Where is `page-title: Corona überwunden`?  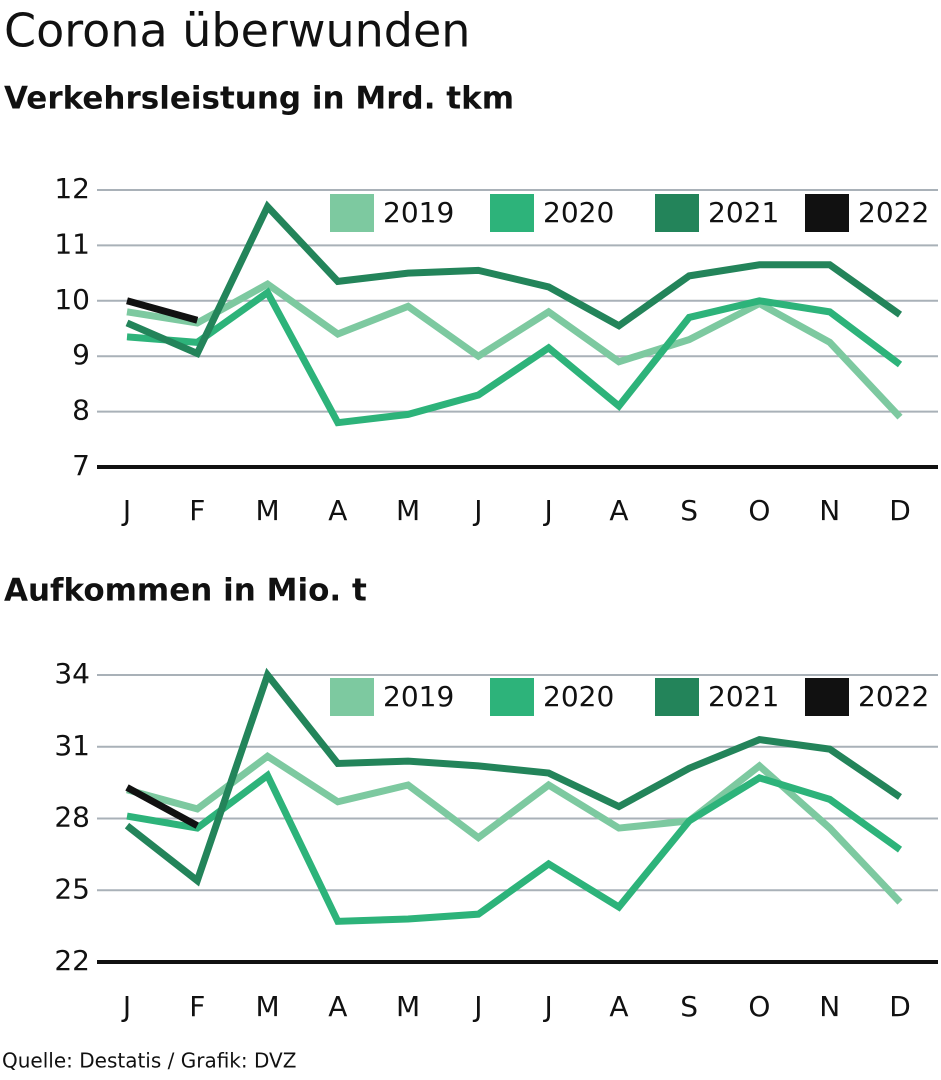
page-title: Corona überwunden is located at coordinates (237, 31).